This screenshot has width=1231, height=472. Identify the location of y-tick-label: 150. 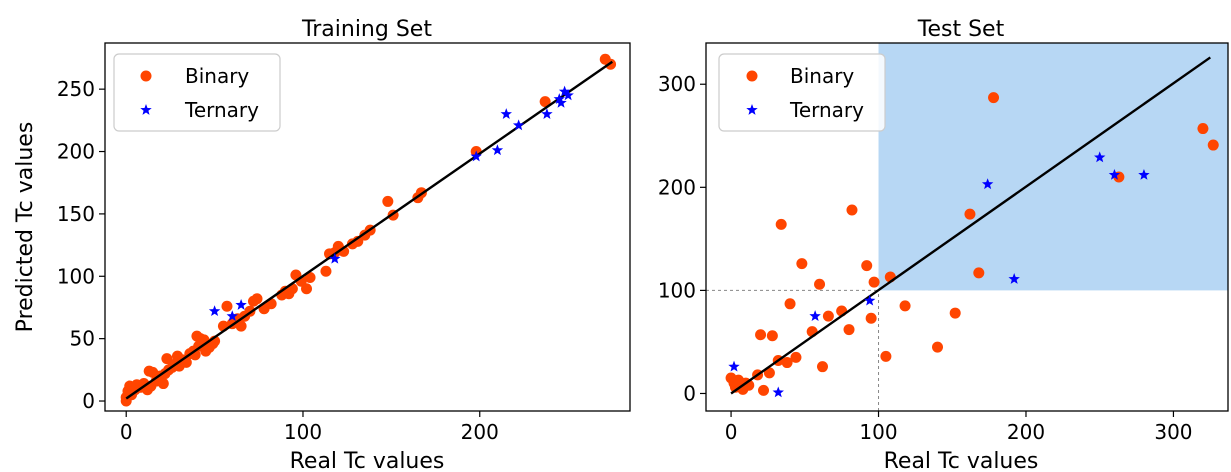
(76, 214).